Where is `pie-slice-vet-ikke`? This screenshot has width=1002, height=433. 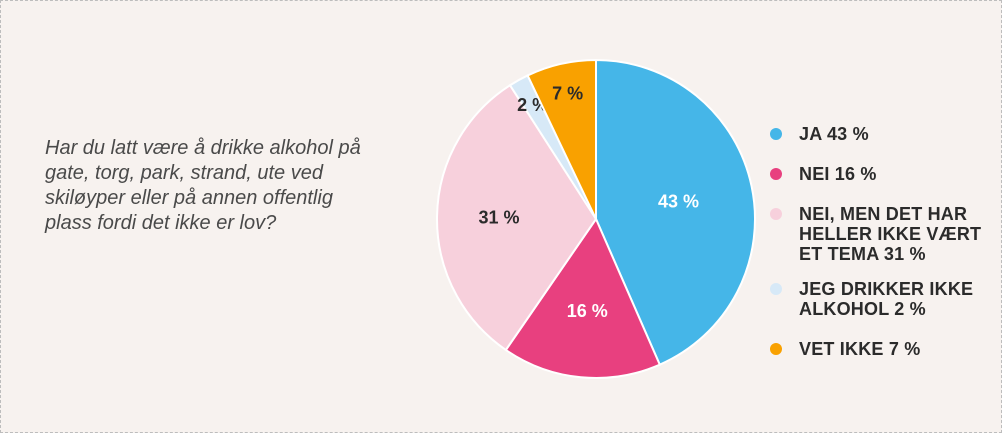
pie-slice-vet-ikke is located at coordinates (561, 139).